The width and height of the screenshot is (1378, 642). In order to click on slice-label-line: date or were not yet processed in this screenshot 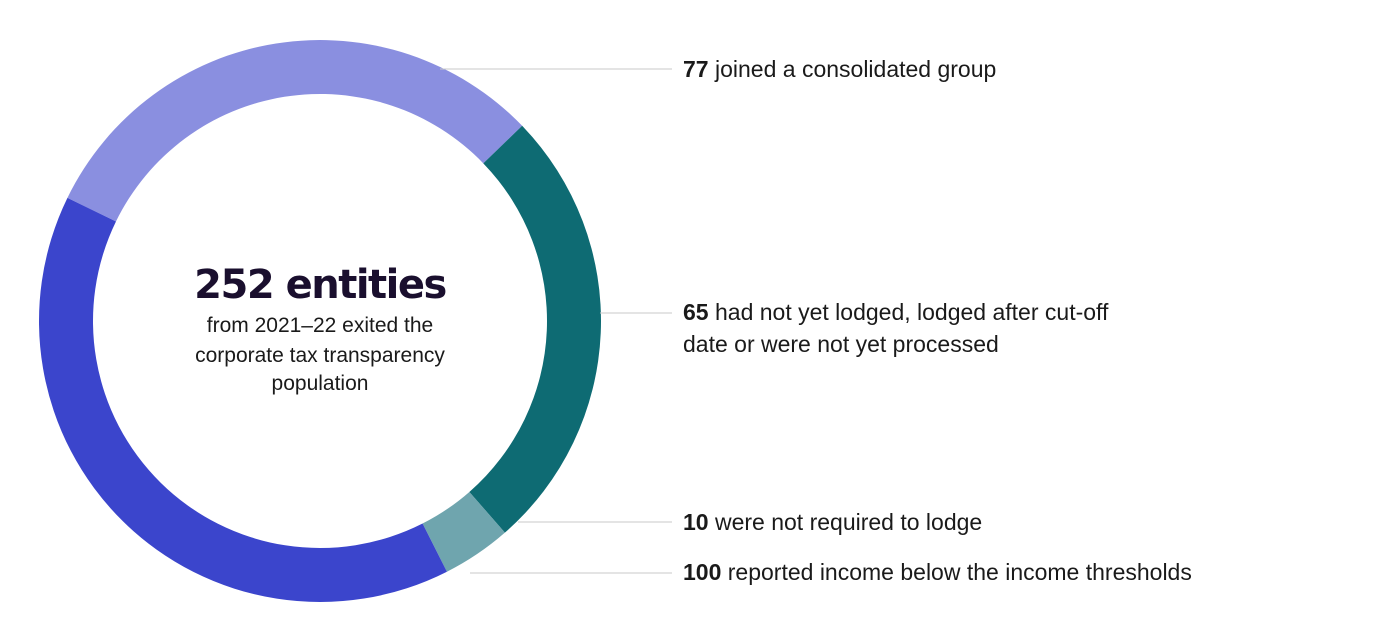, I will do `click(841, 344)`.